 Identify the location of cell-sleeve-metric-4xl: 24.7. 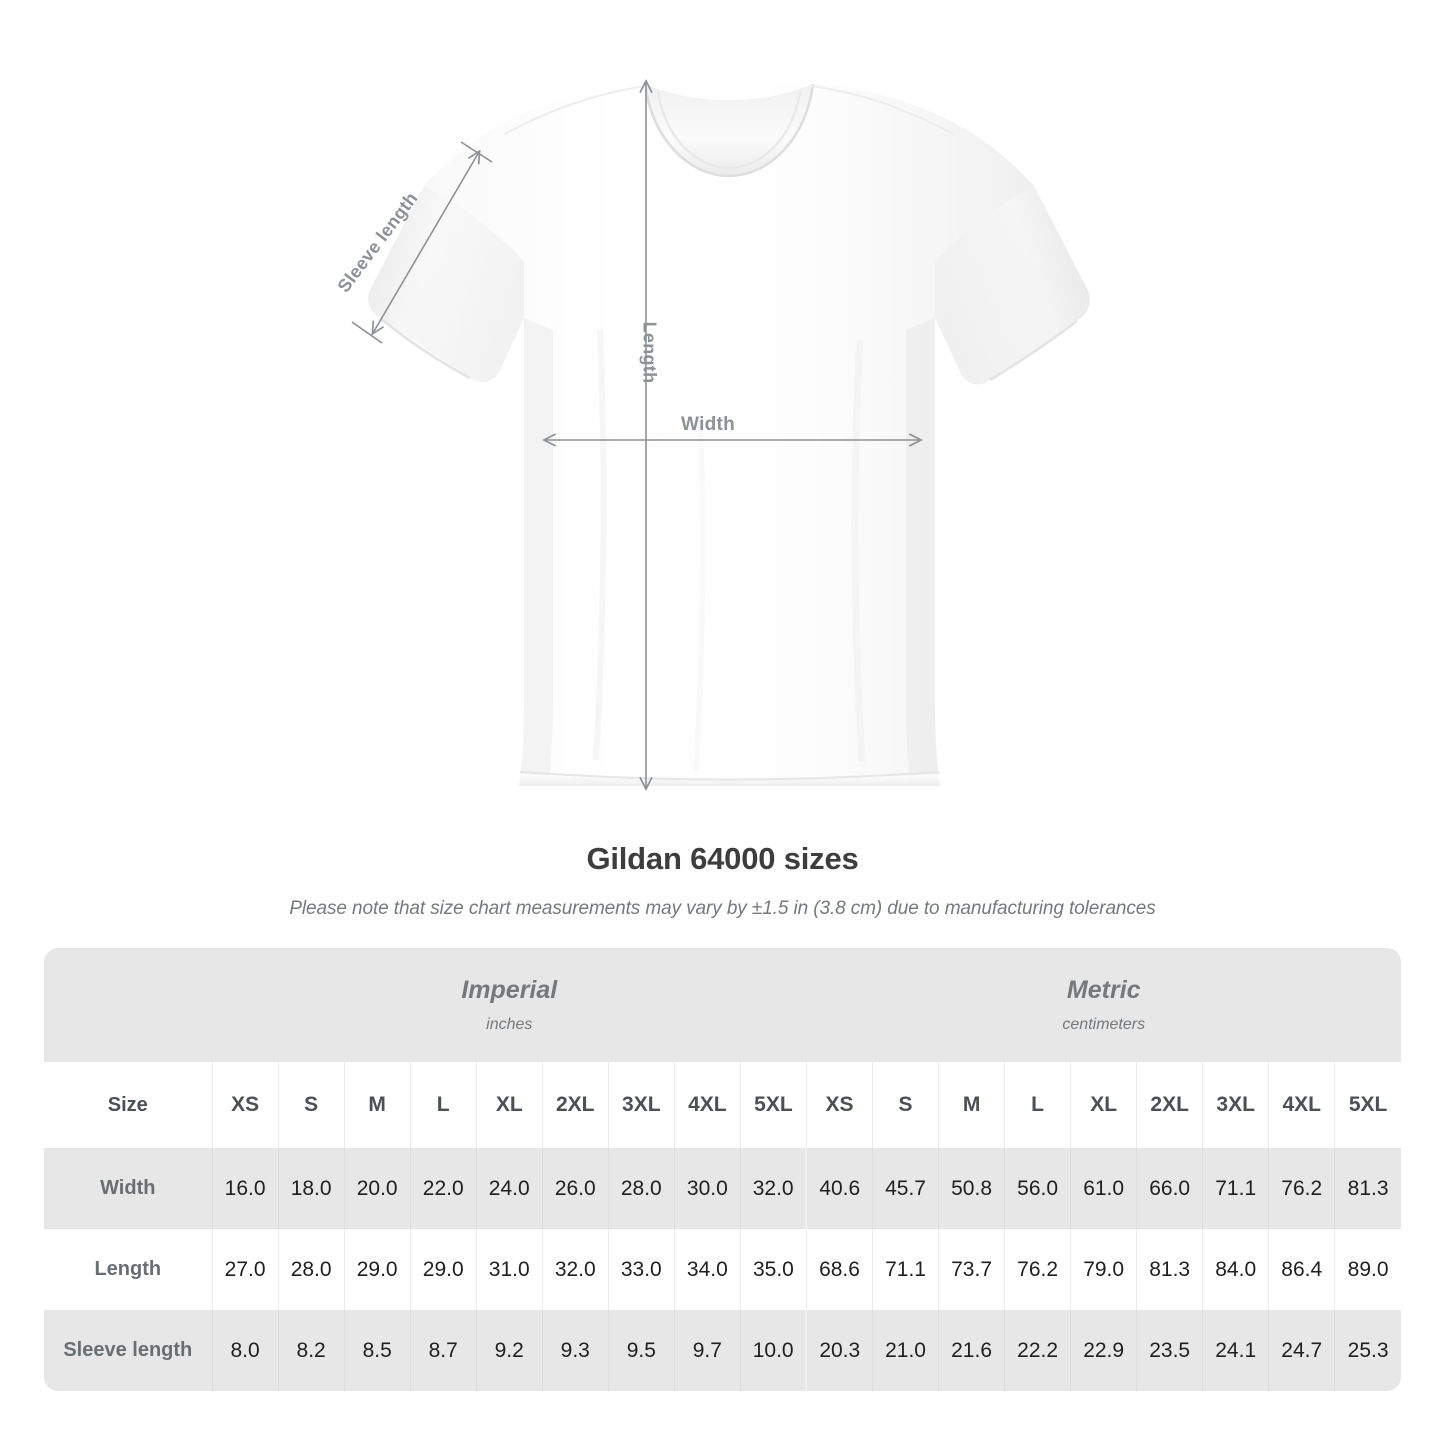
(1301, 1350).